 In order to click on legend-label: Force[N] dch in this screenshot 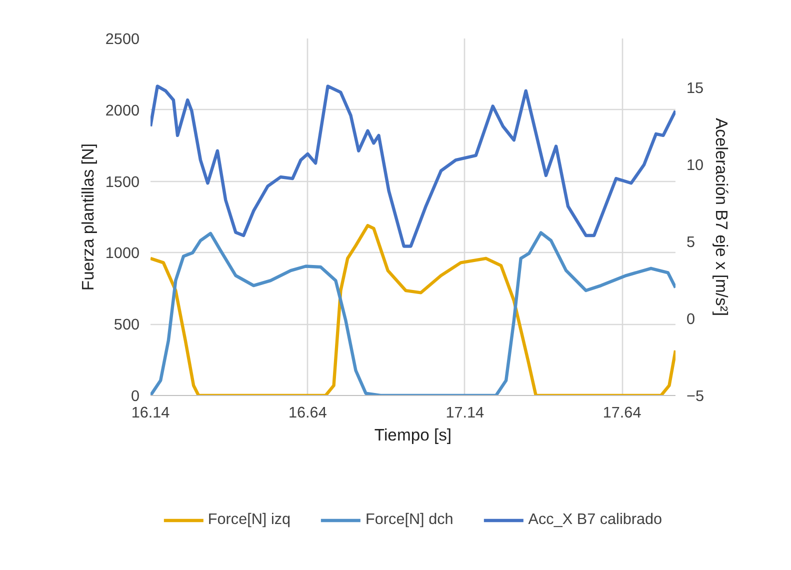, I will do `click(410, 520)`.